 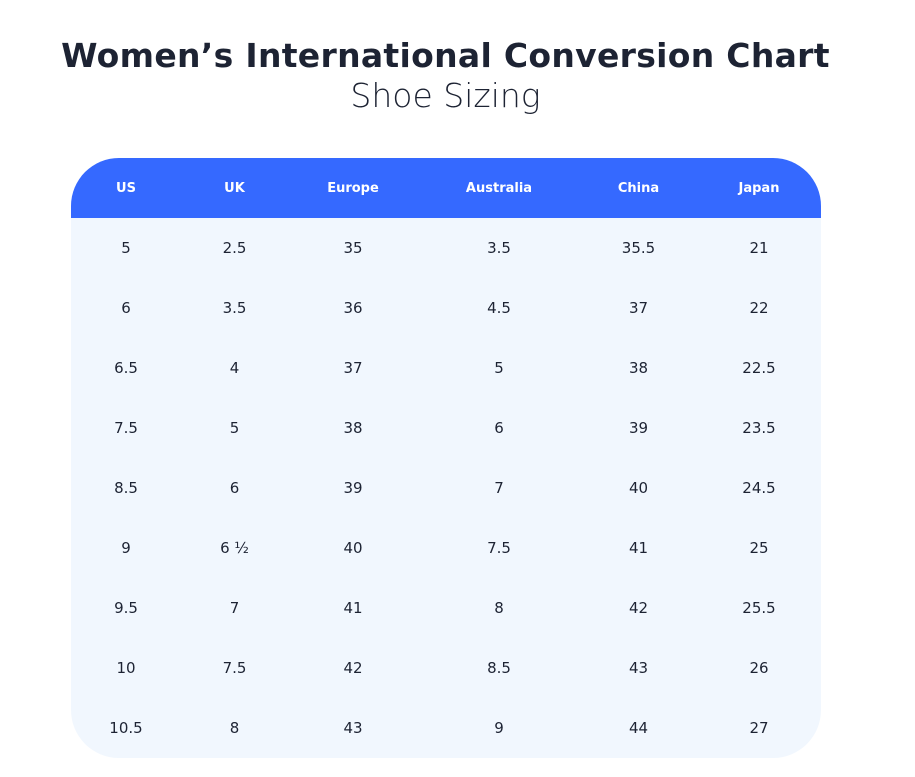 What do you see at coordinates (234, 248) in the screenshot?
I see `table-cell-uk: 2.5` at bounding box center [234, 248].